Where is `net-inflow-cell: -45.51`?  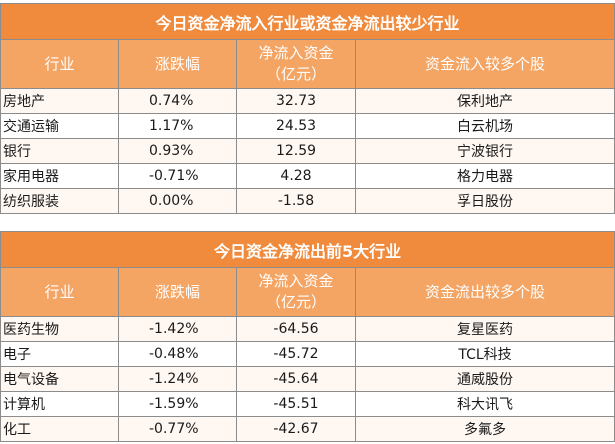
net-inflow-cell: -45.51 is located at coordinates (296, 404).